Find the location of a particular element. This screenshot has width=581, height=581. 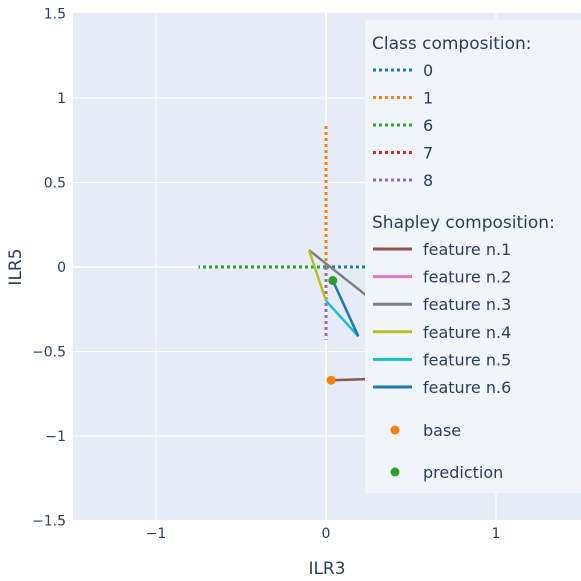

legend-shapley-label-6: feature n.6 is located at coordinates (467, 387).